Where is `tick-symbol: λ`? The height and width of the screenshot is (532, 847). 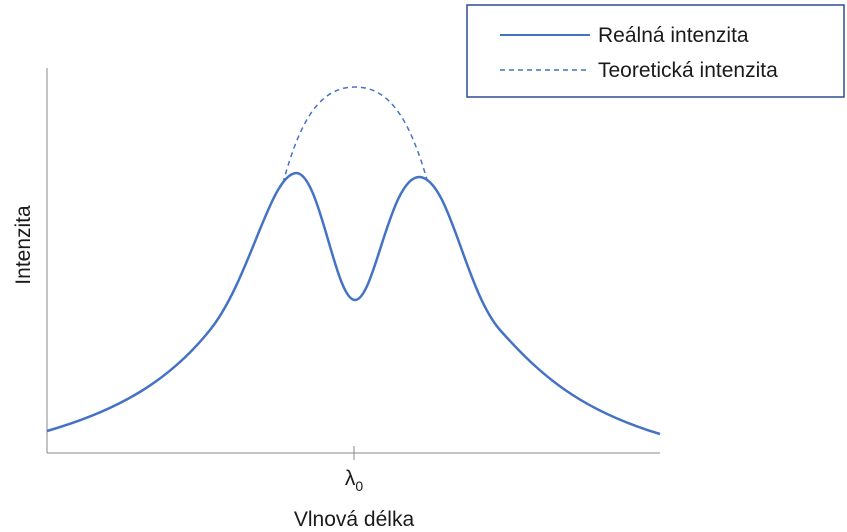 tick-symbol: λ is located at coordinates (350, 478).